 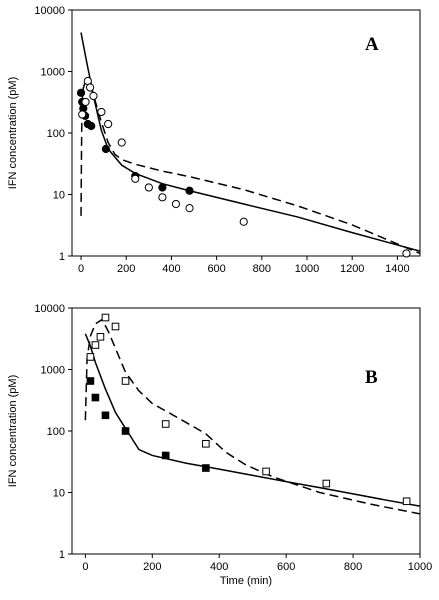 What do you see at coordinates (53, 73) in the screenshot?
I see `y-tick-label-a: 1000` at bounding box center [53, 73].